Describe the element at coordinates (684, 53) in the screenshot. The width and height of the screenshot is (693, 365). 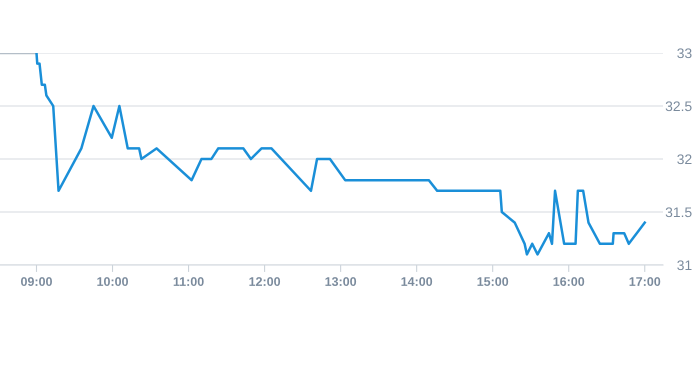
I see `y-tick-label: 33` at that location.